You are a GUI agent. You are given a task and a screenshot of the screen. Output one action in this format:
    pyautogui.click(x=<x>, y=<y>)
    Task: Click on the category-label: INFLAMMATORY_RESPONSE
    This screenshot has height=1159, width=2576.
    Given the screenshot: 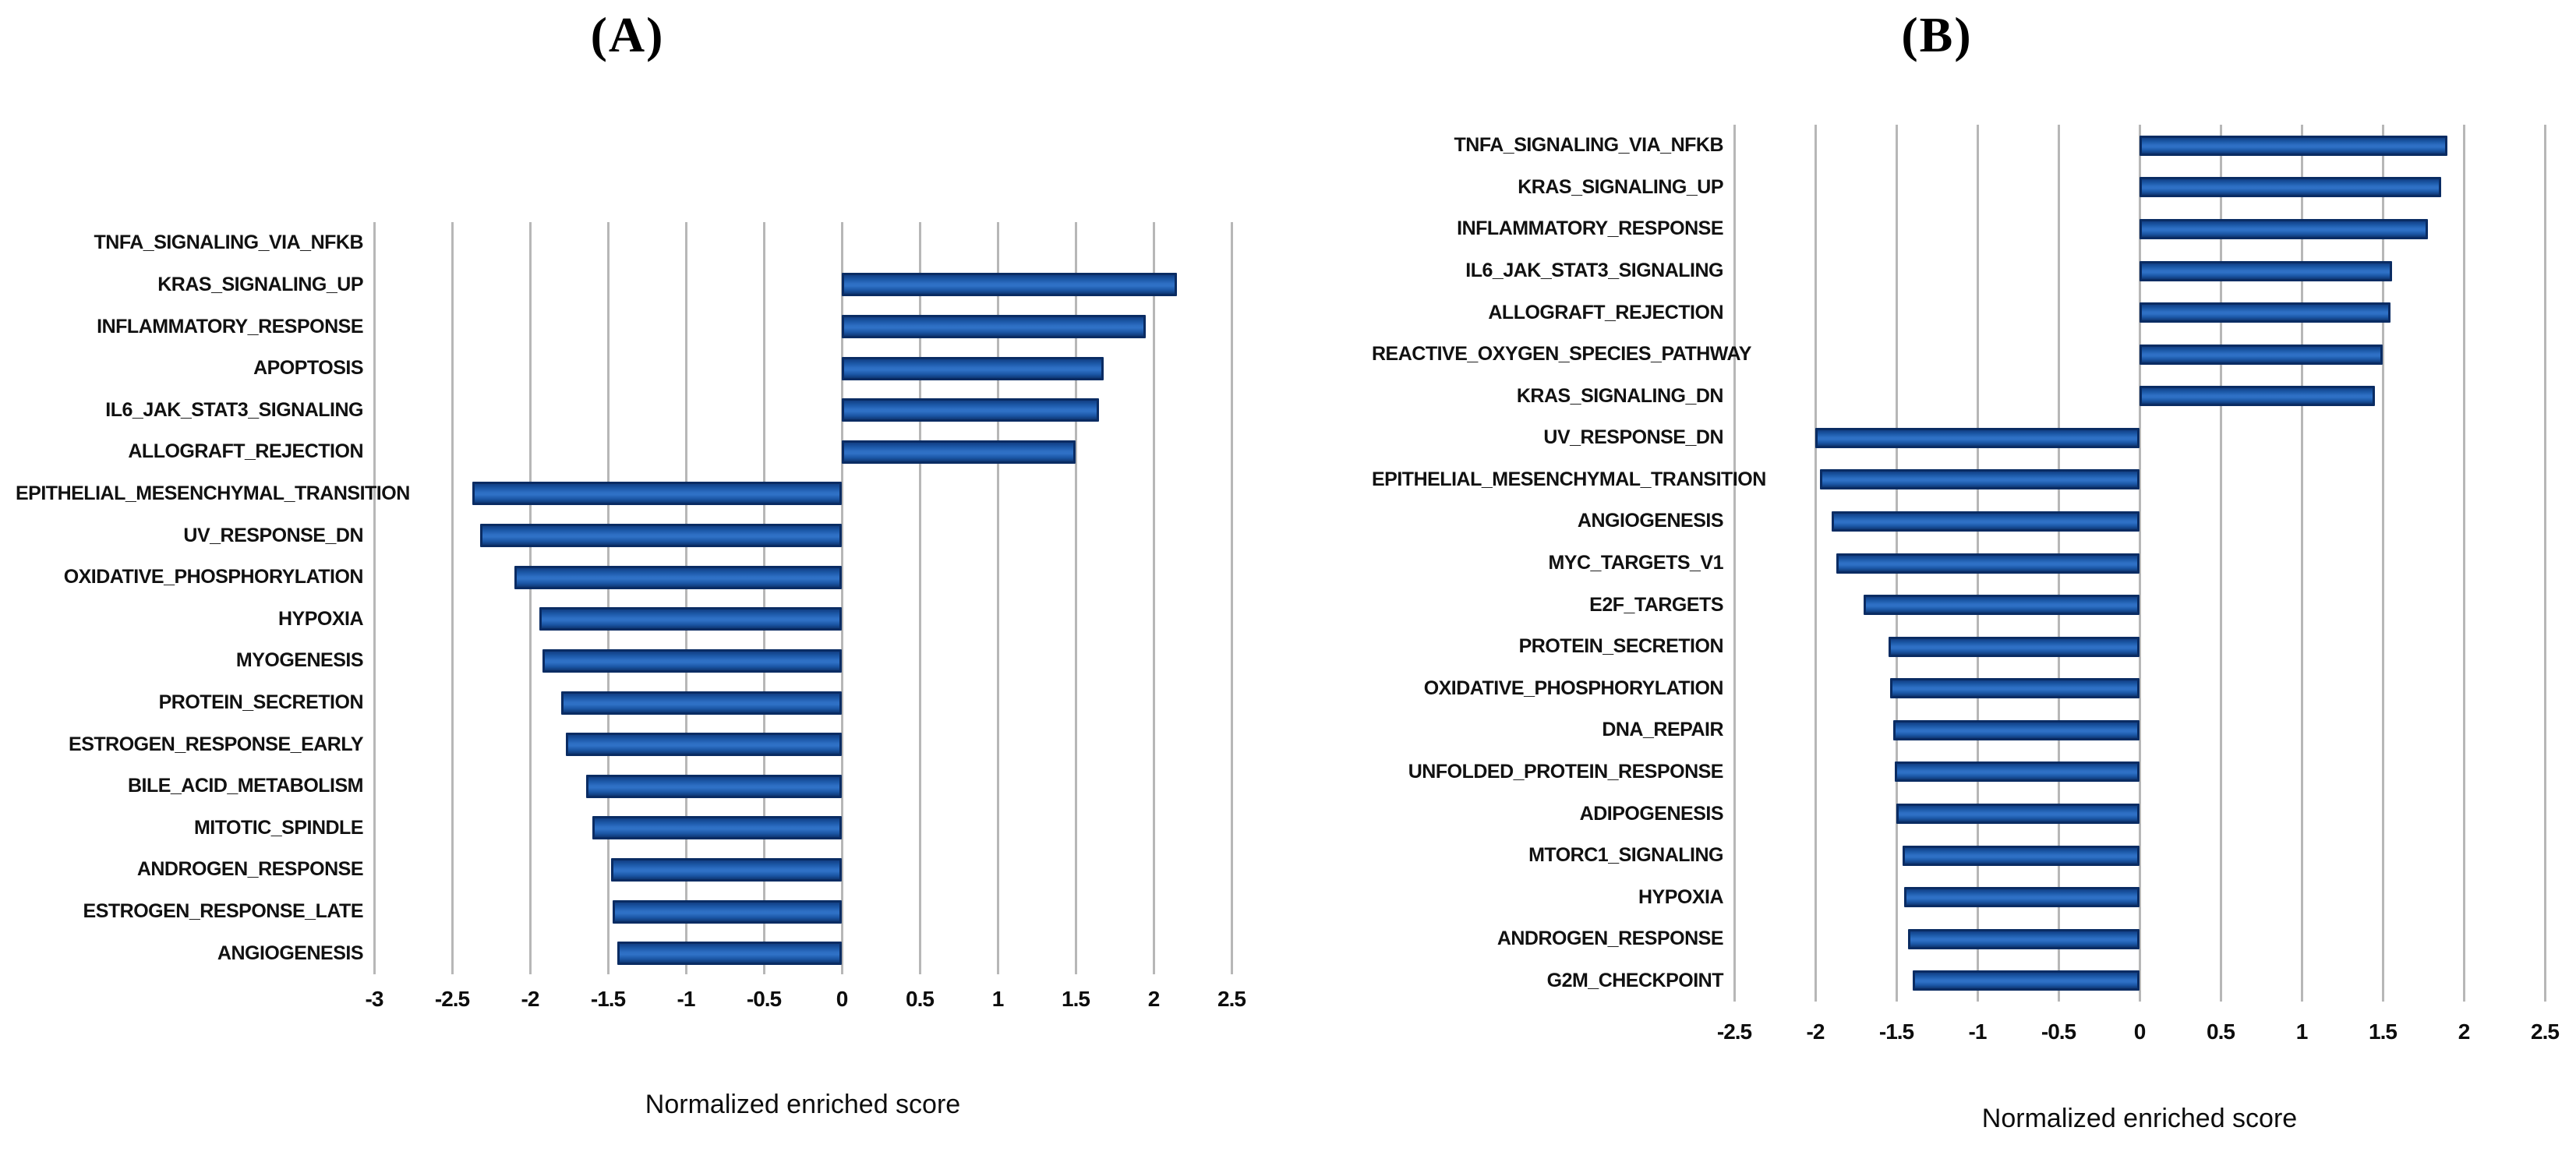 What is the action you would take?
    pyautogui.click(x=1590, y=228)
    